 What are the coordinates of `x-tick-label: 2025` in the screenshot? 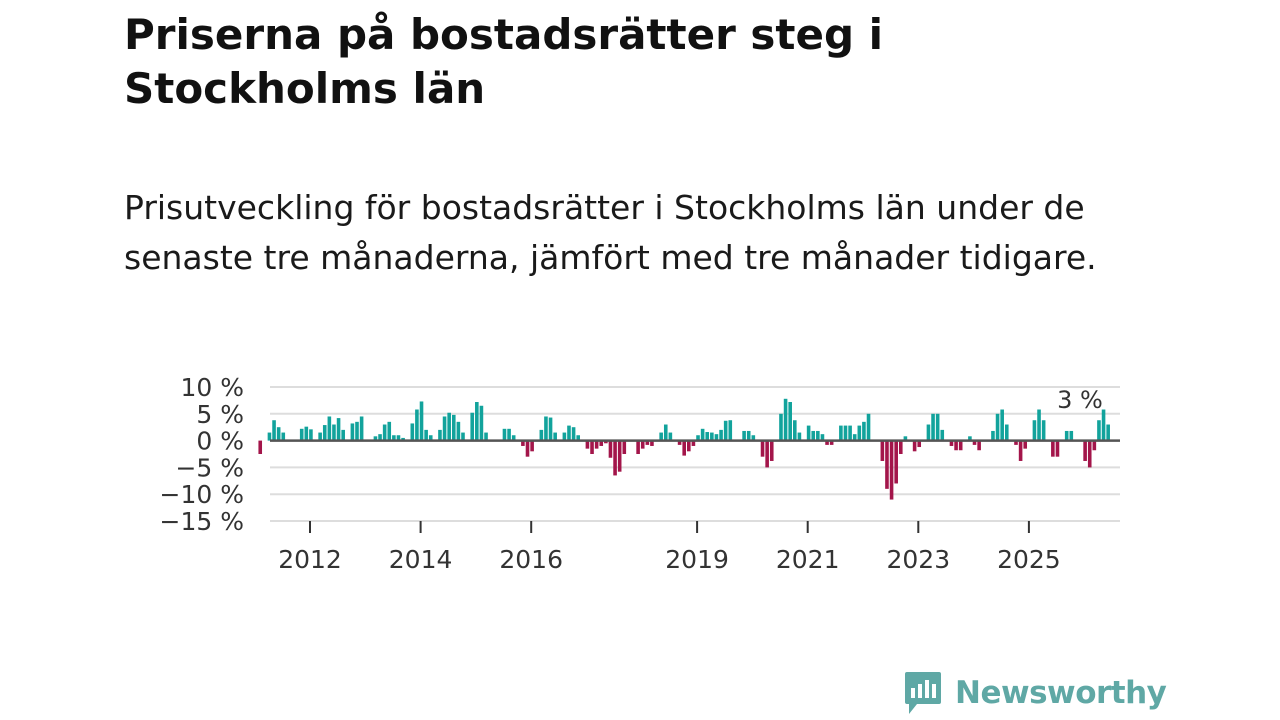 It's located at (1029, 559).